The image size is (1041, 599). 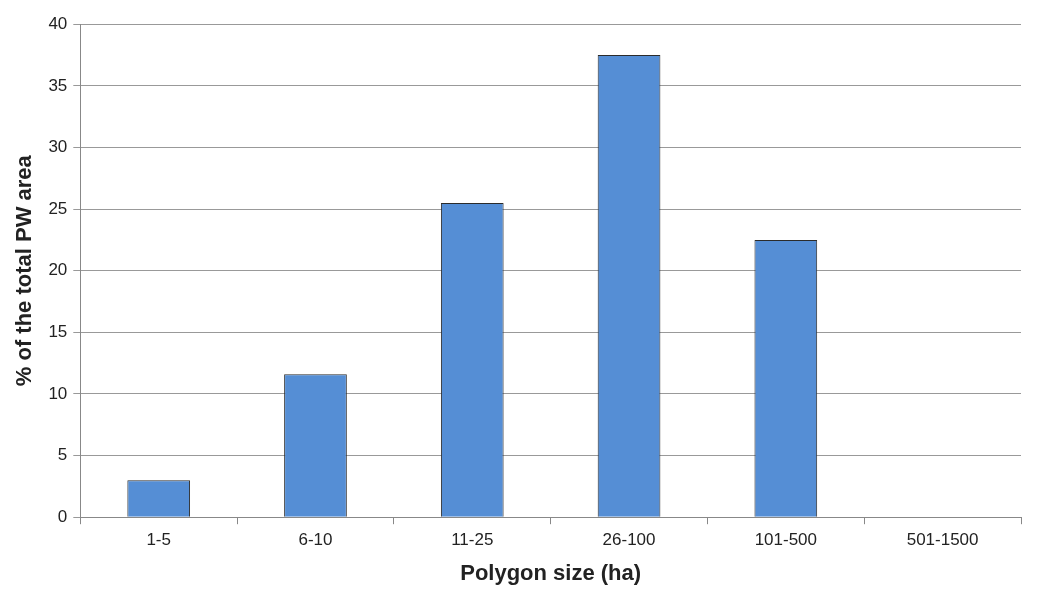 What do you see at coordinates (58, 147) in the screenshot?
I see `y-tick-label: 30` at bounding box center [58, 147].